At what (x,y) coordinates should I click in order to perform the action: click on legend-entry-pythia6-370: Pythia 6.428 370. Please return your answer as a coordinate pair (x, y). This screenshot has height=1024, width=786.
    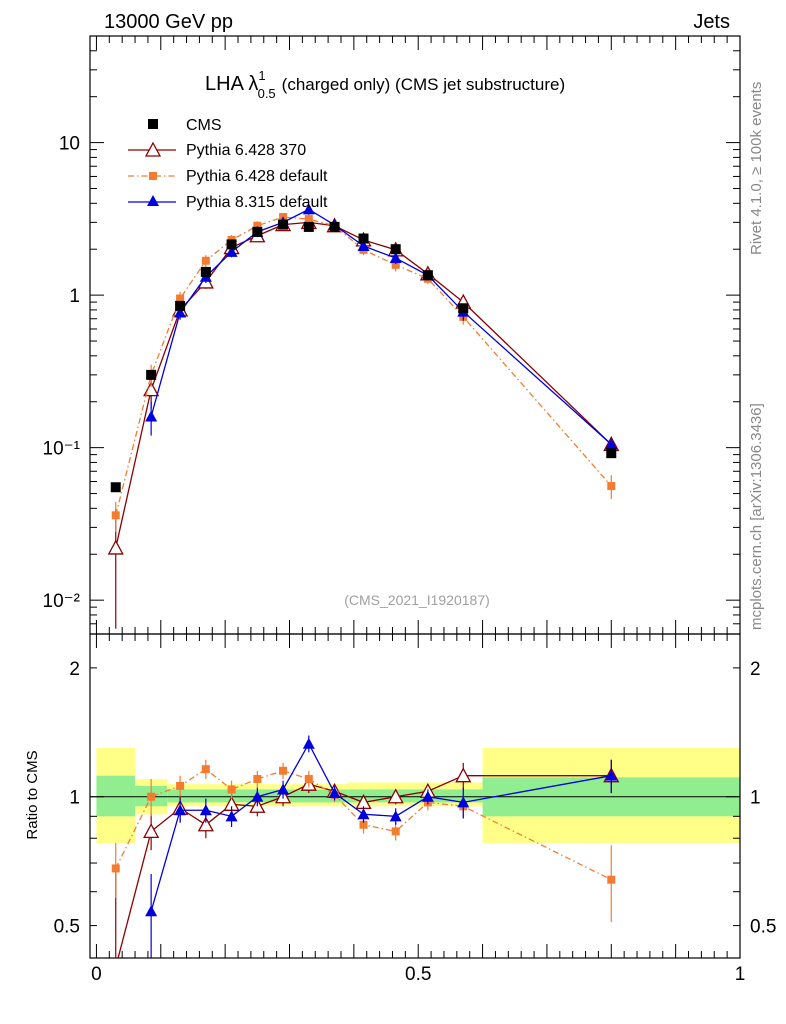
    Looking at the image, I should click on (217, 150).